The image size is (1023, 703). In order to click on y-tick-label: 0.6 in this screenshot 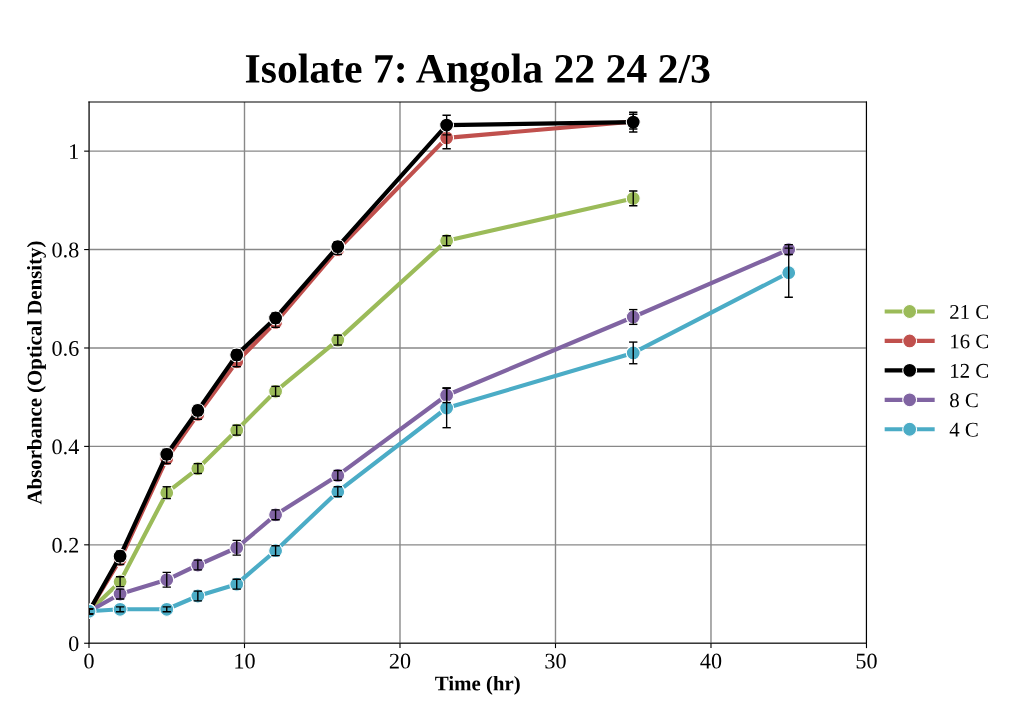, I will do `click(65, 348)`.